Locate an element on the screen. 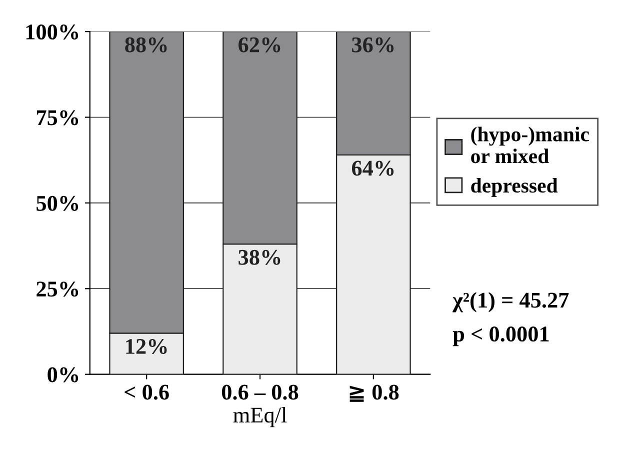 The image size is (642, 451). legend-label: (hypo-)manic or mixed is located at coordinates (530, 145).